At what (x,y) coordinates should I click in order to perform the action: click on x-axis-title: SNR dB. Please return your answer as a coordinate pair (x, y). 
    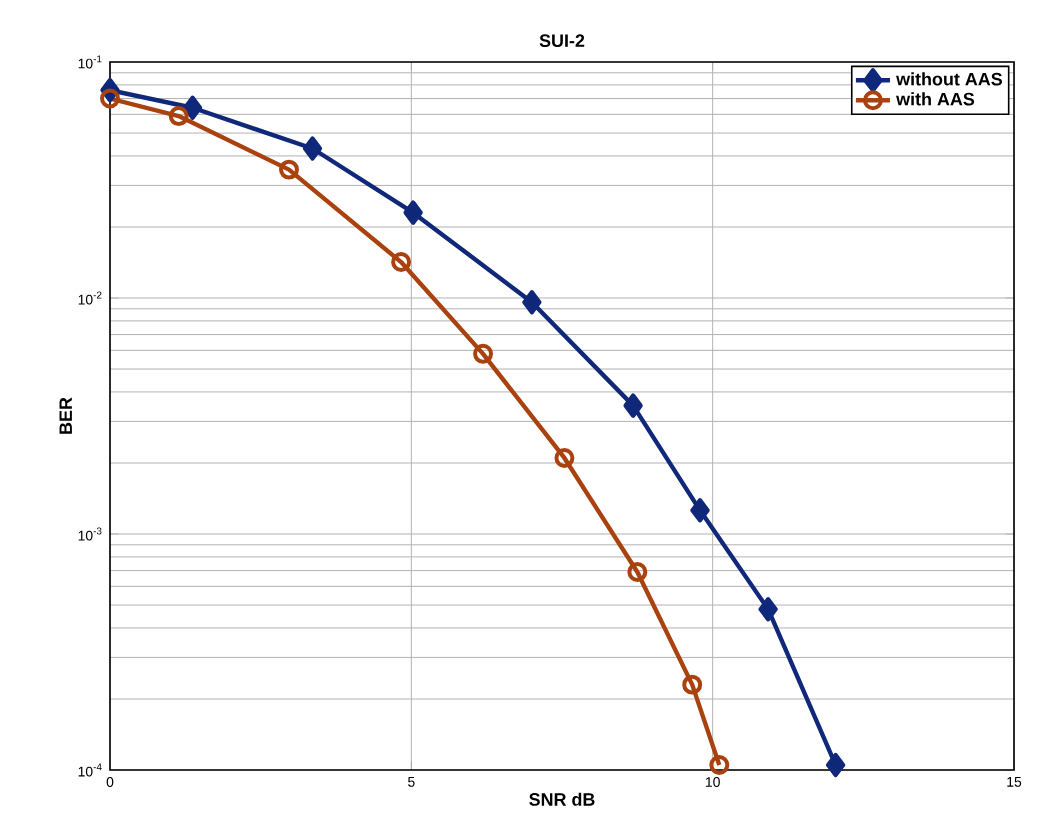
    Looking at the image, I should click on (562, 799).